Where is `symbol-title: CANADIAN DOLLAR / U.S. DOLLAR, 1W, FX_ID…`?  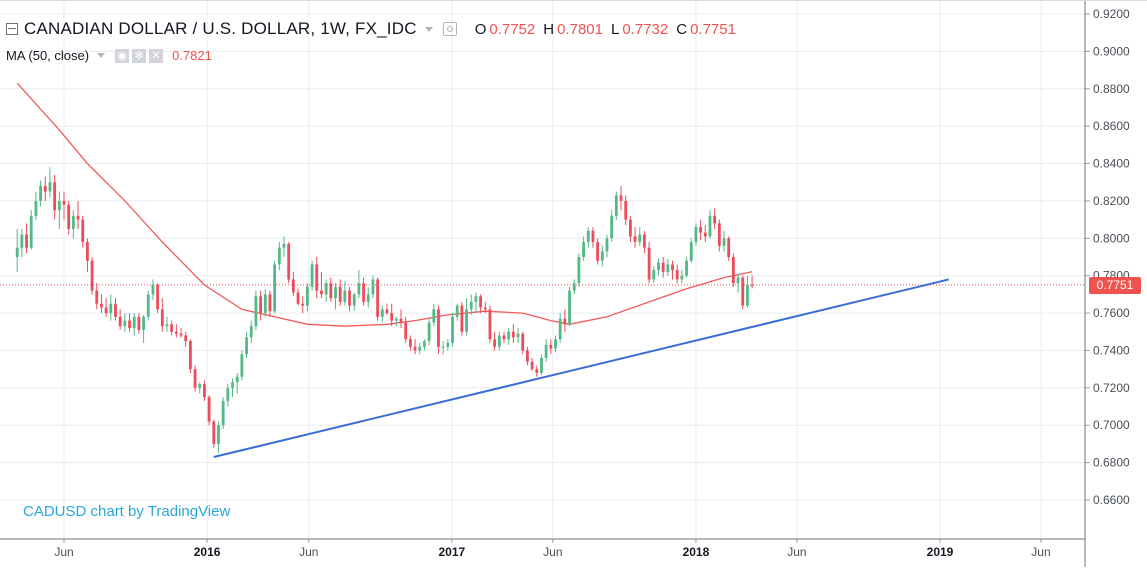 symbol-title: CANADIAN DOLLAR / U.S. DOLLAR, 1W, FX_ID… is located at coordinates (220, 28).